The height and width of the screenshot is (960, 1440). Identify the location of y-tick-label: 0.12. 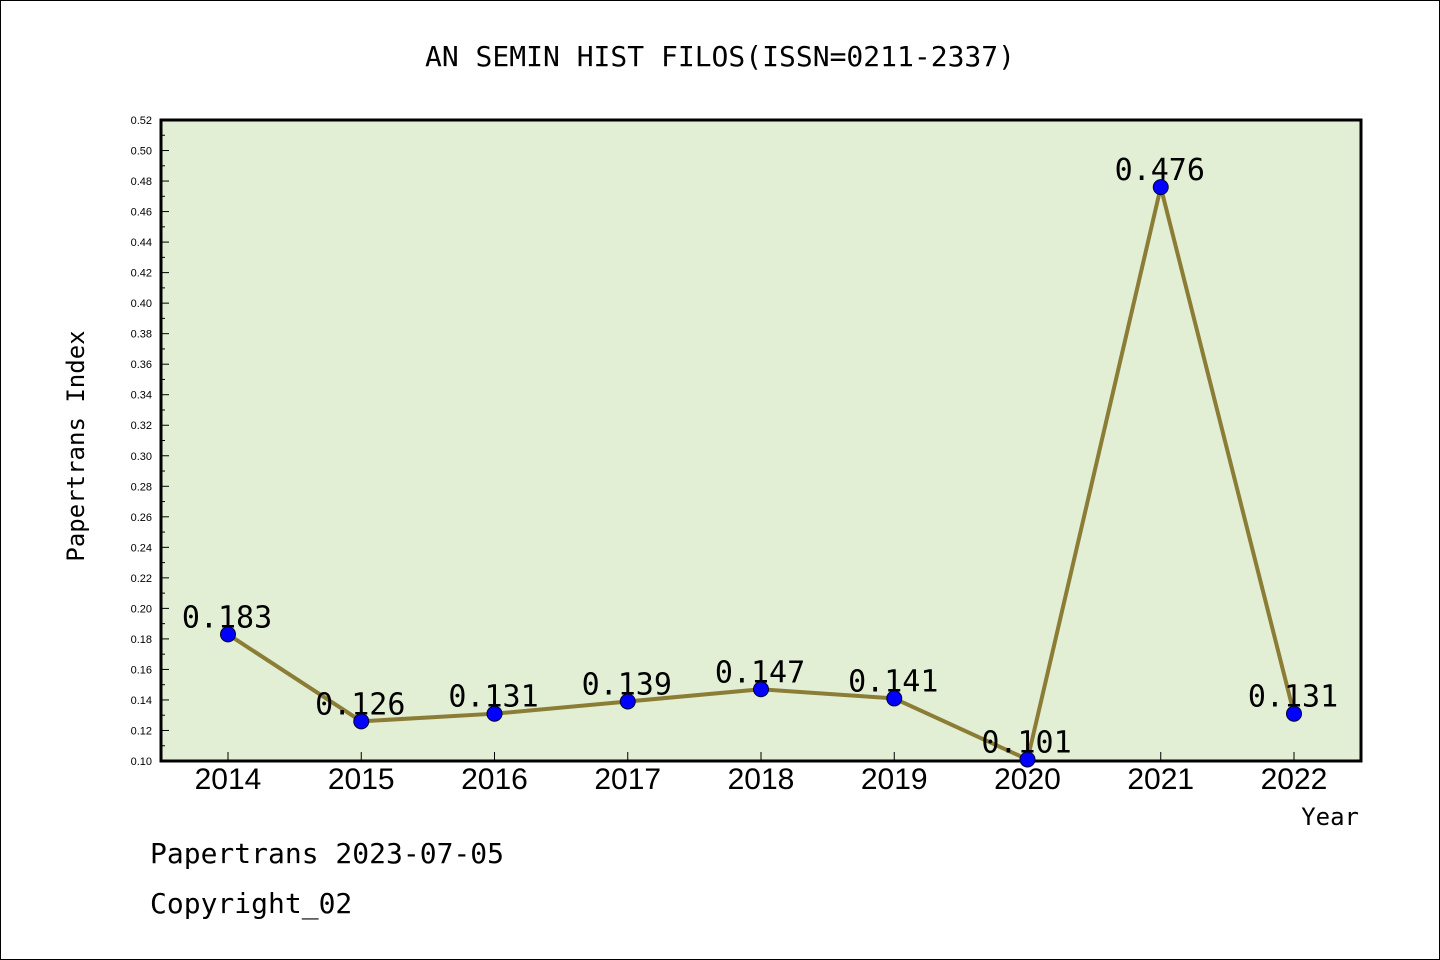
(141, 731).